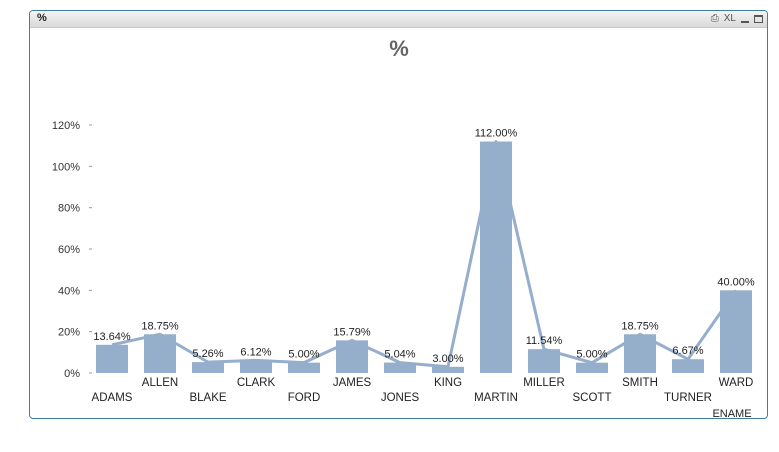 This screenshot has height=452, width=779. I want to click on x-tick-label: SMITH, so click(640, 383).